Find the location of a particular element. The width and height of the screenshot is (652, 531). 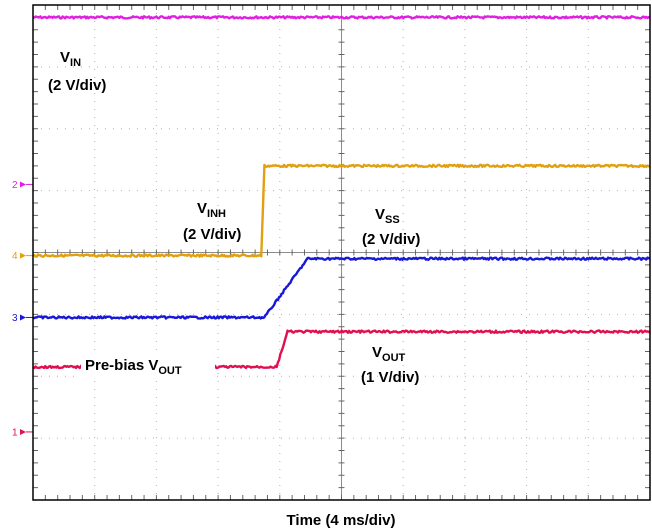

vout-label: VOUT is located at coordinates (389, 354).